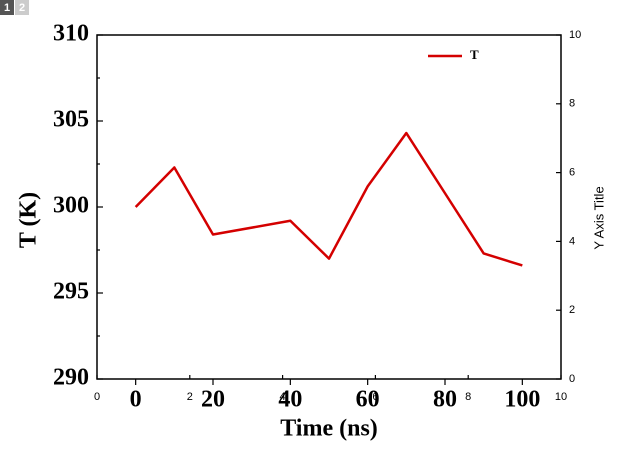 This screenshot has height=449, width=618. What do you see at coordinates (598, 217) in the screenshot?
I see `y2-axis-title: Y Axis Title` at bounding box center [598, 217].